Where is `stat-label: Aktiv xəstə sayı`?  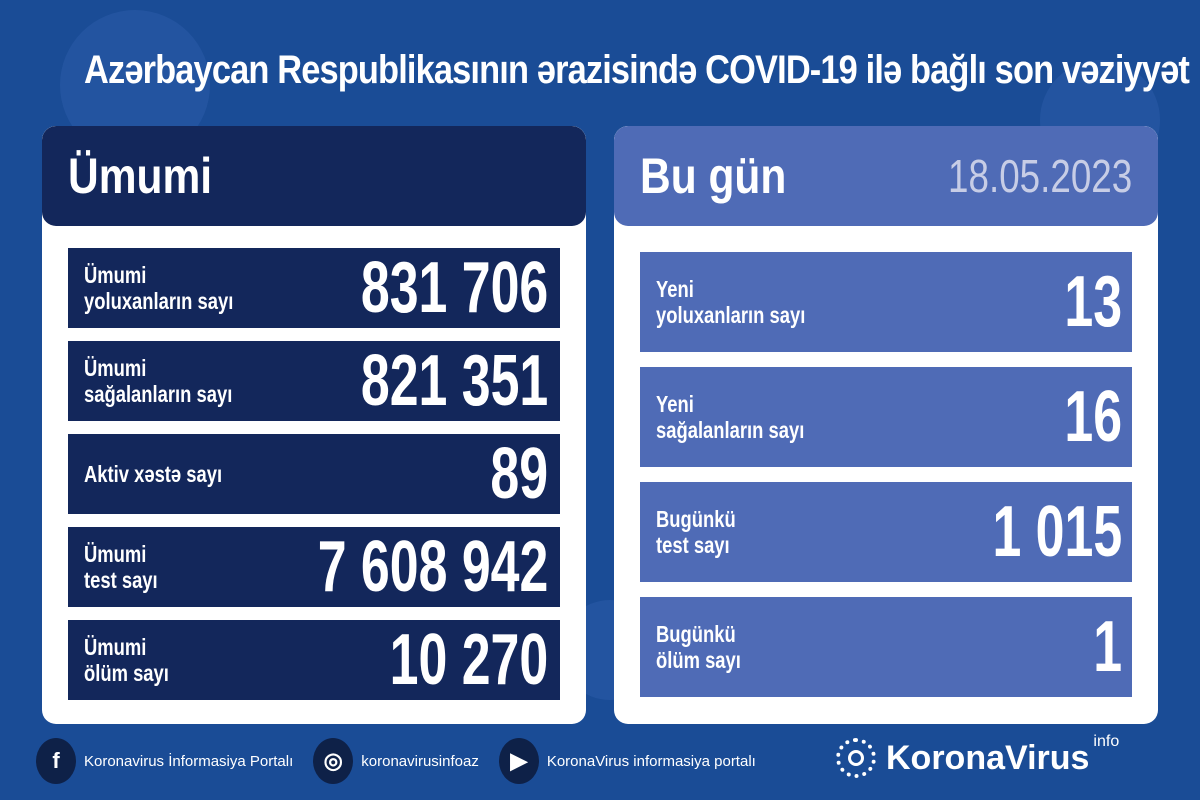 stat-label: Aktiv xəstə sayı is located at coordinates (153, 474).